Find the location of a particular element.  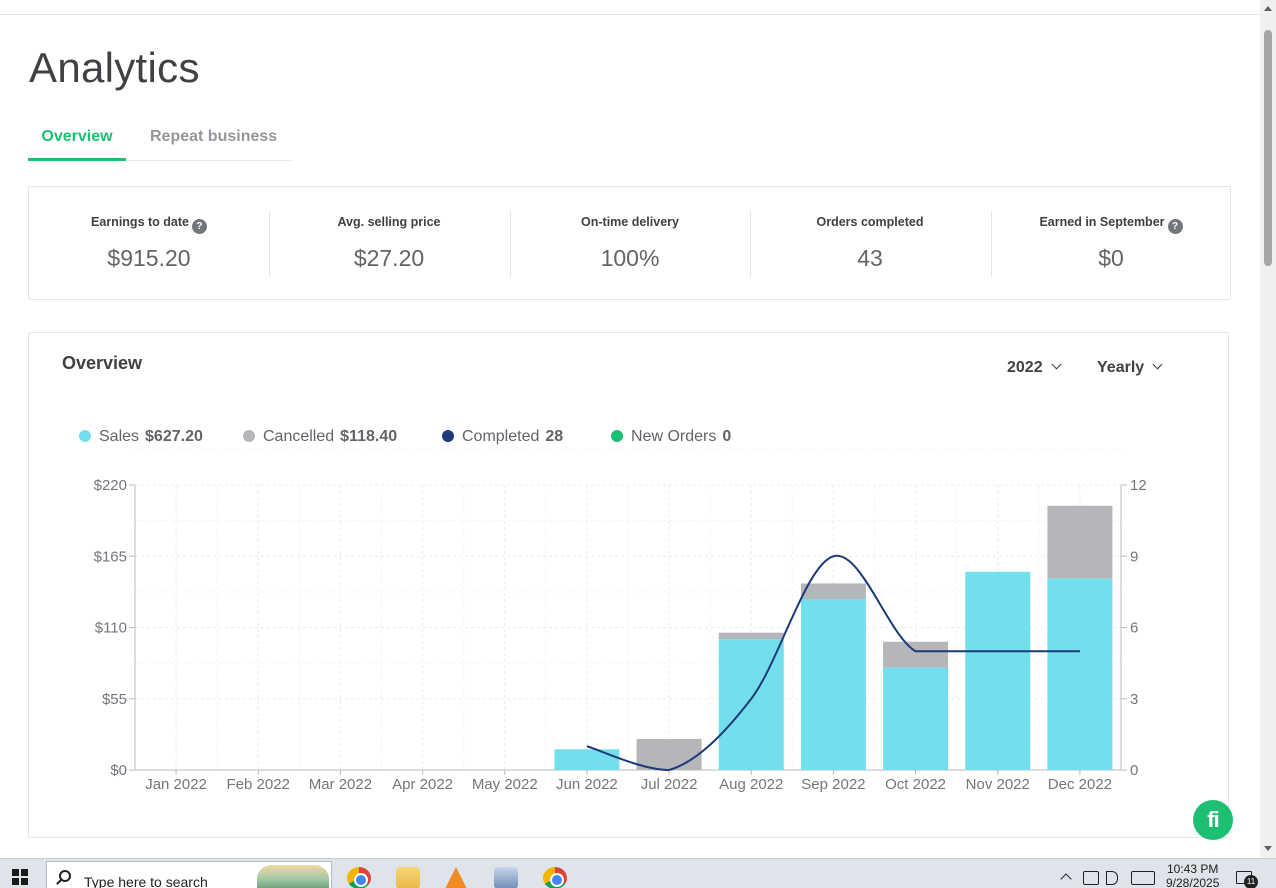

x-tick-label: Feb 2022 is located at coordinates (258, 784).